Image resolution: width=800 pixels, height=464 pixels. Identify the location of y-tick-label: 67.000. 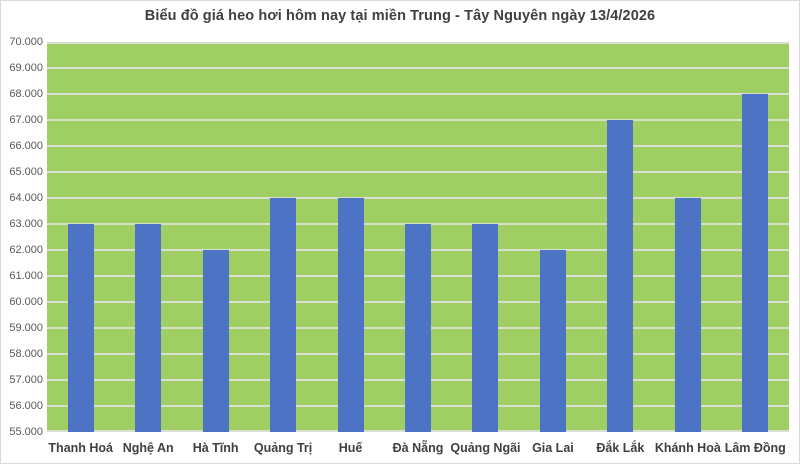
(26, 120).